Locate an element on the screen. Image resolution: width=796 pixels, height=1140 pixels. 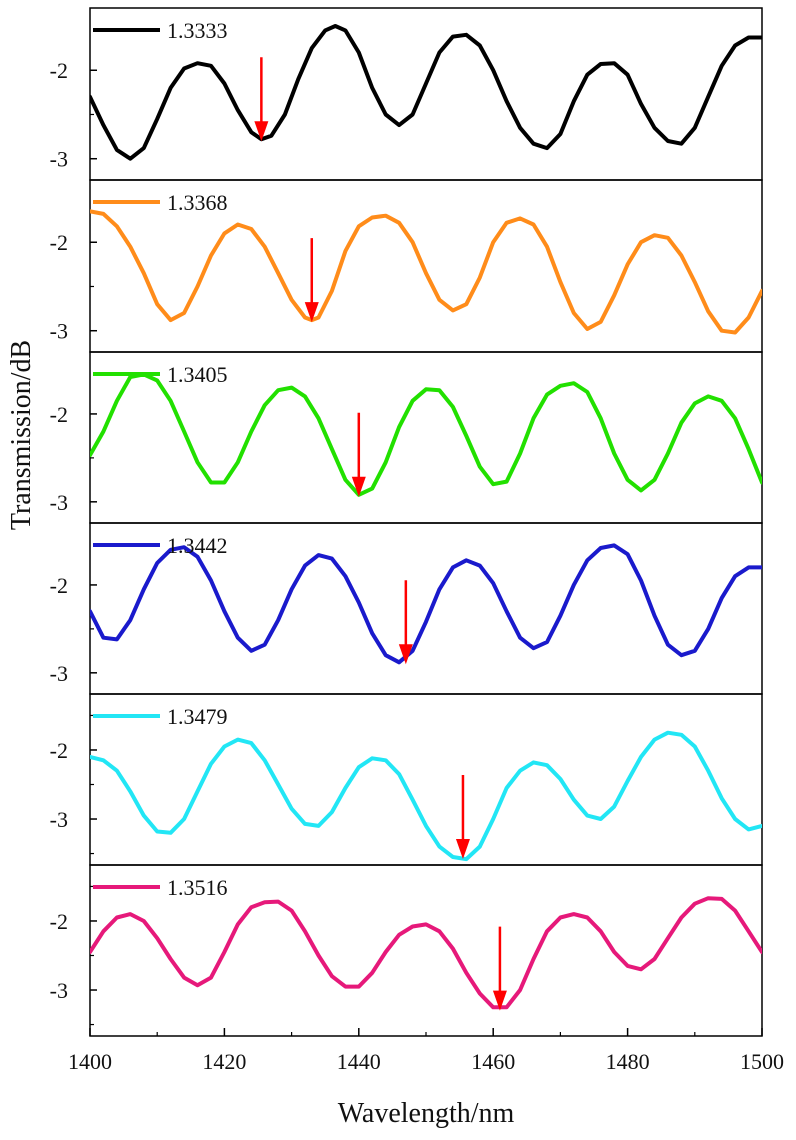
x-tick-label: 1480 is located at coordinates (628, 1061).